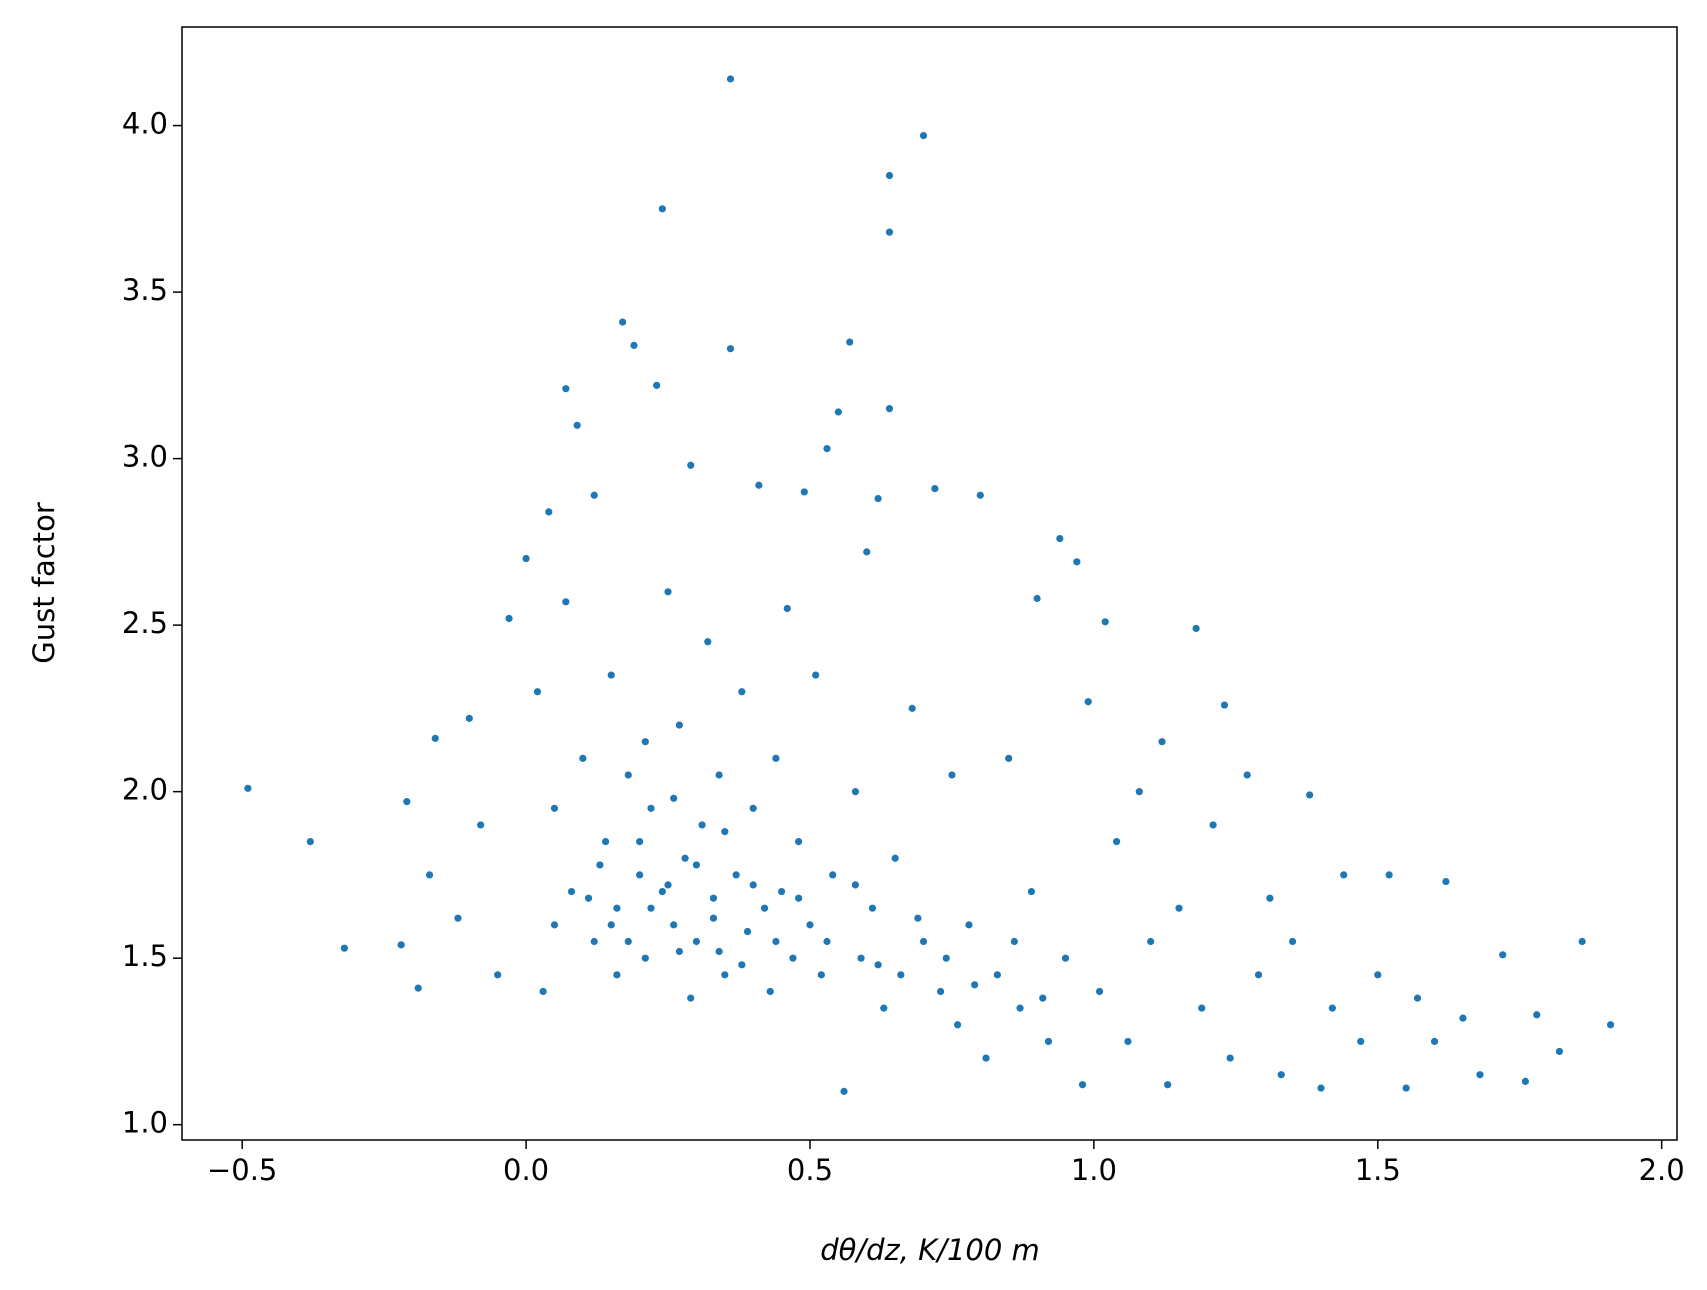 Image resolution: width=1707 pixels, height=1290 pixels. What do you see at coordinates (145, 623) in the screenshot?
I see `y-tick-label: 2.5` at bounding box center [145, 623].